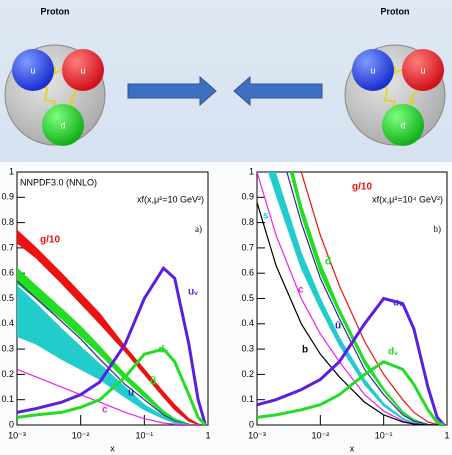  What do you see at coordinates (438, 229) in the screenshot?
I see `panel-label: b)` at bounding box center [438, 229].